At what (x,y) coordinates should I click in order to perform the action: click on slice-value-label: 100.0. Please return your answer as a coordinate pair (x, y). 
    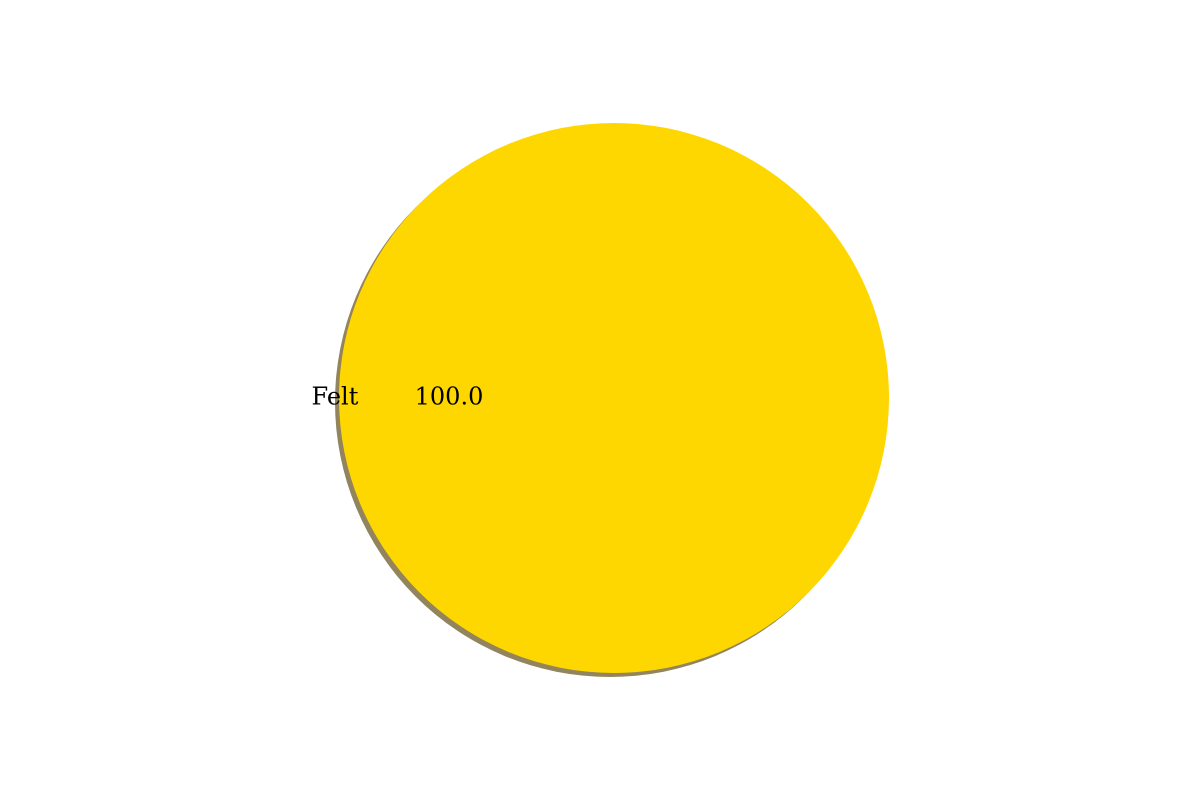
    Looking at the image, I should click on (449, 397).